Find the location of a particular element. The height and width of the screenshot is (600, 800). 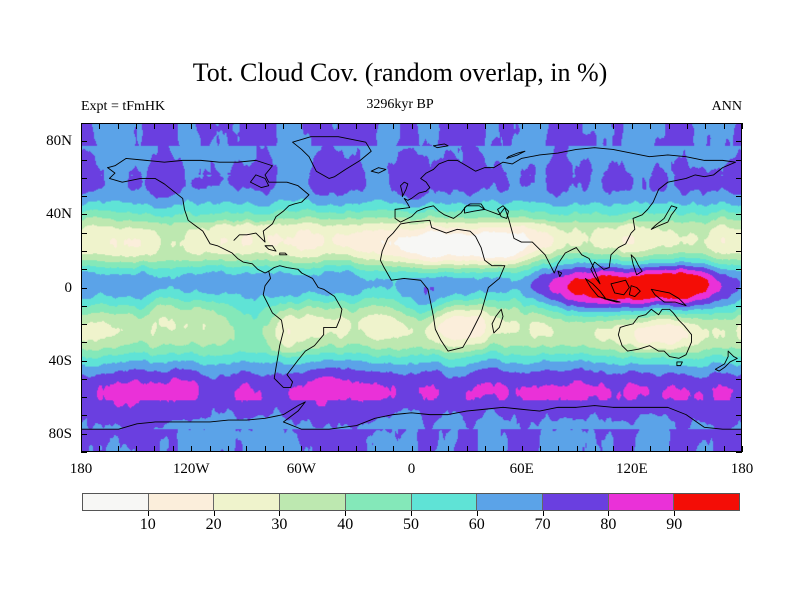

x-axis-label: 120E is located at coordinates (631, 469).